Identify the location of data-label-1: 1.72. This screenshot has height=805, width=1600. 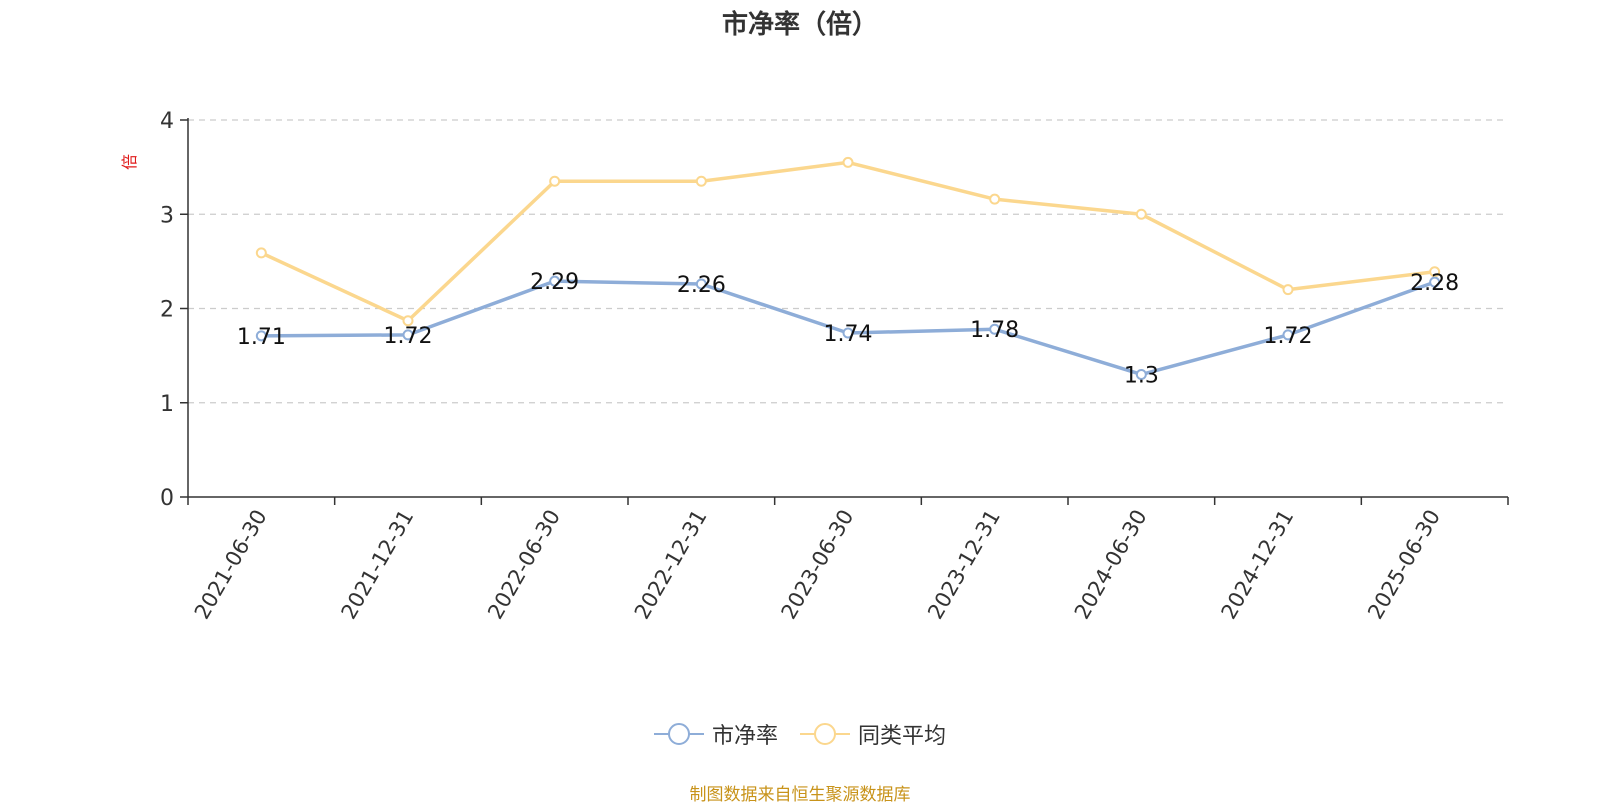
(408, 336).